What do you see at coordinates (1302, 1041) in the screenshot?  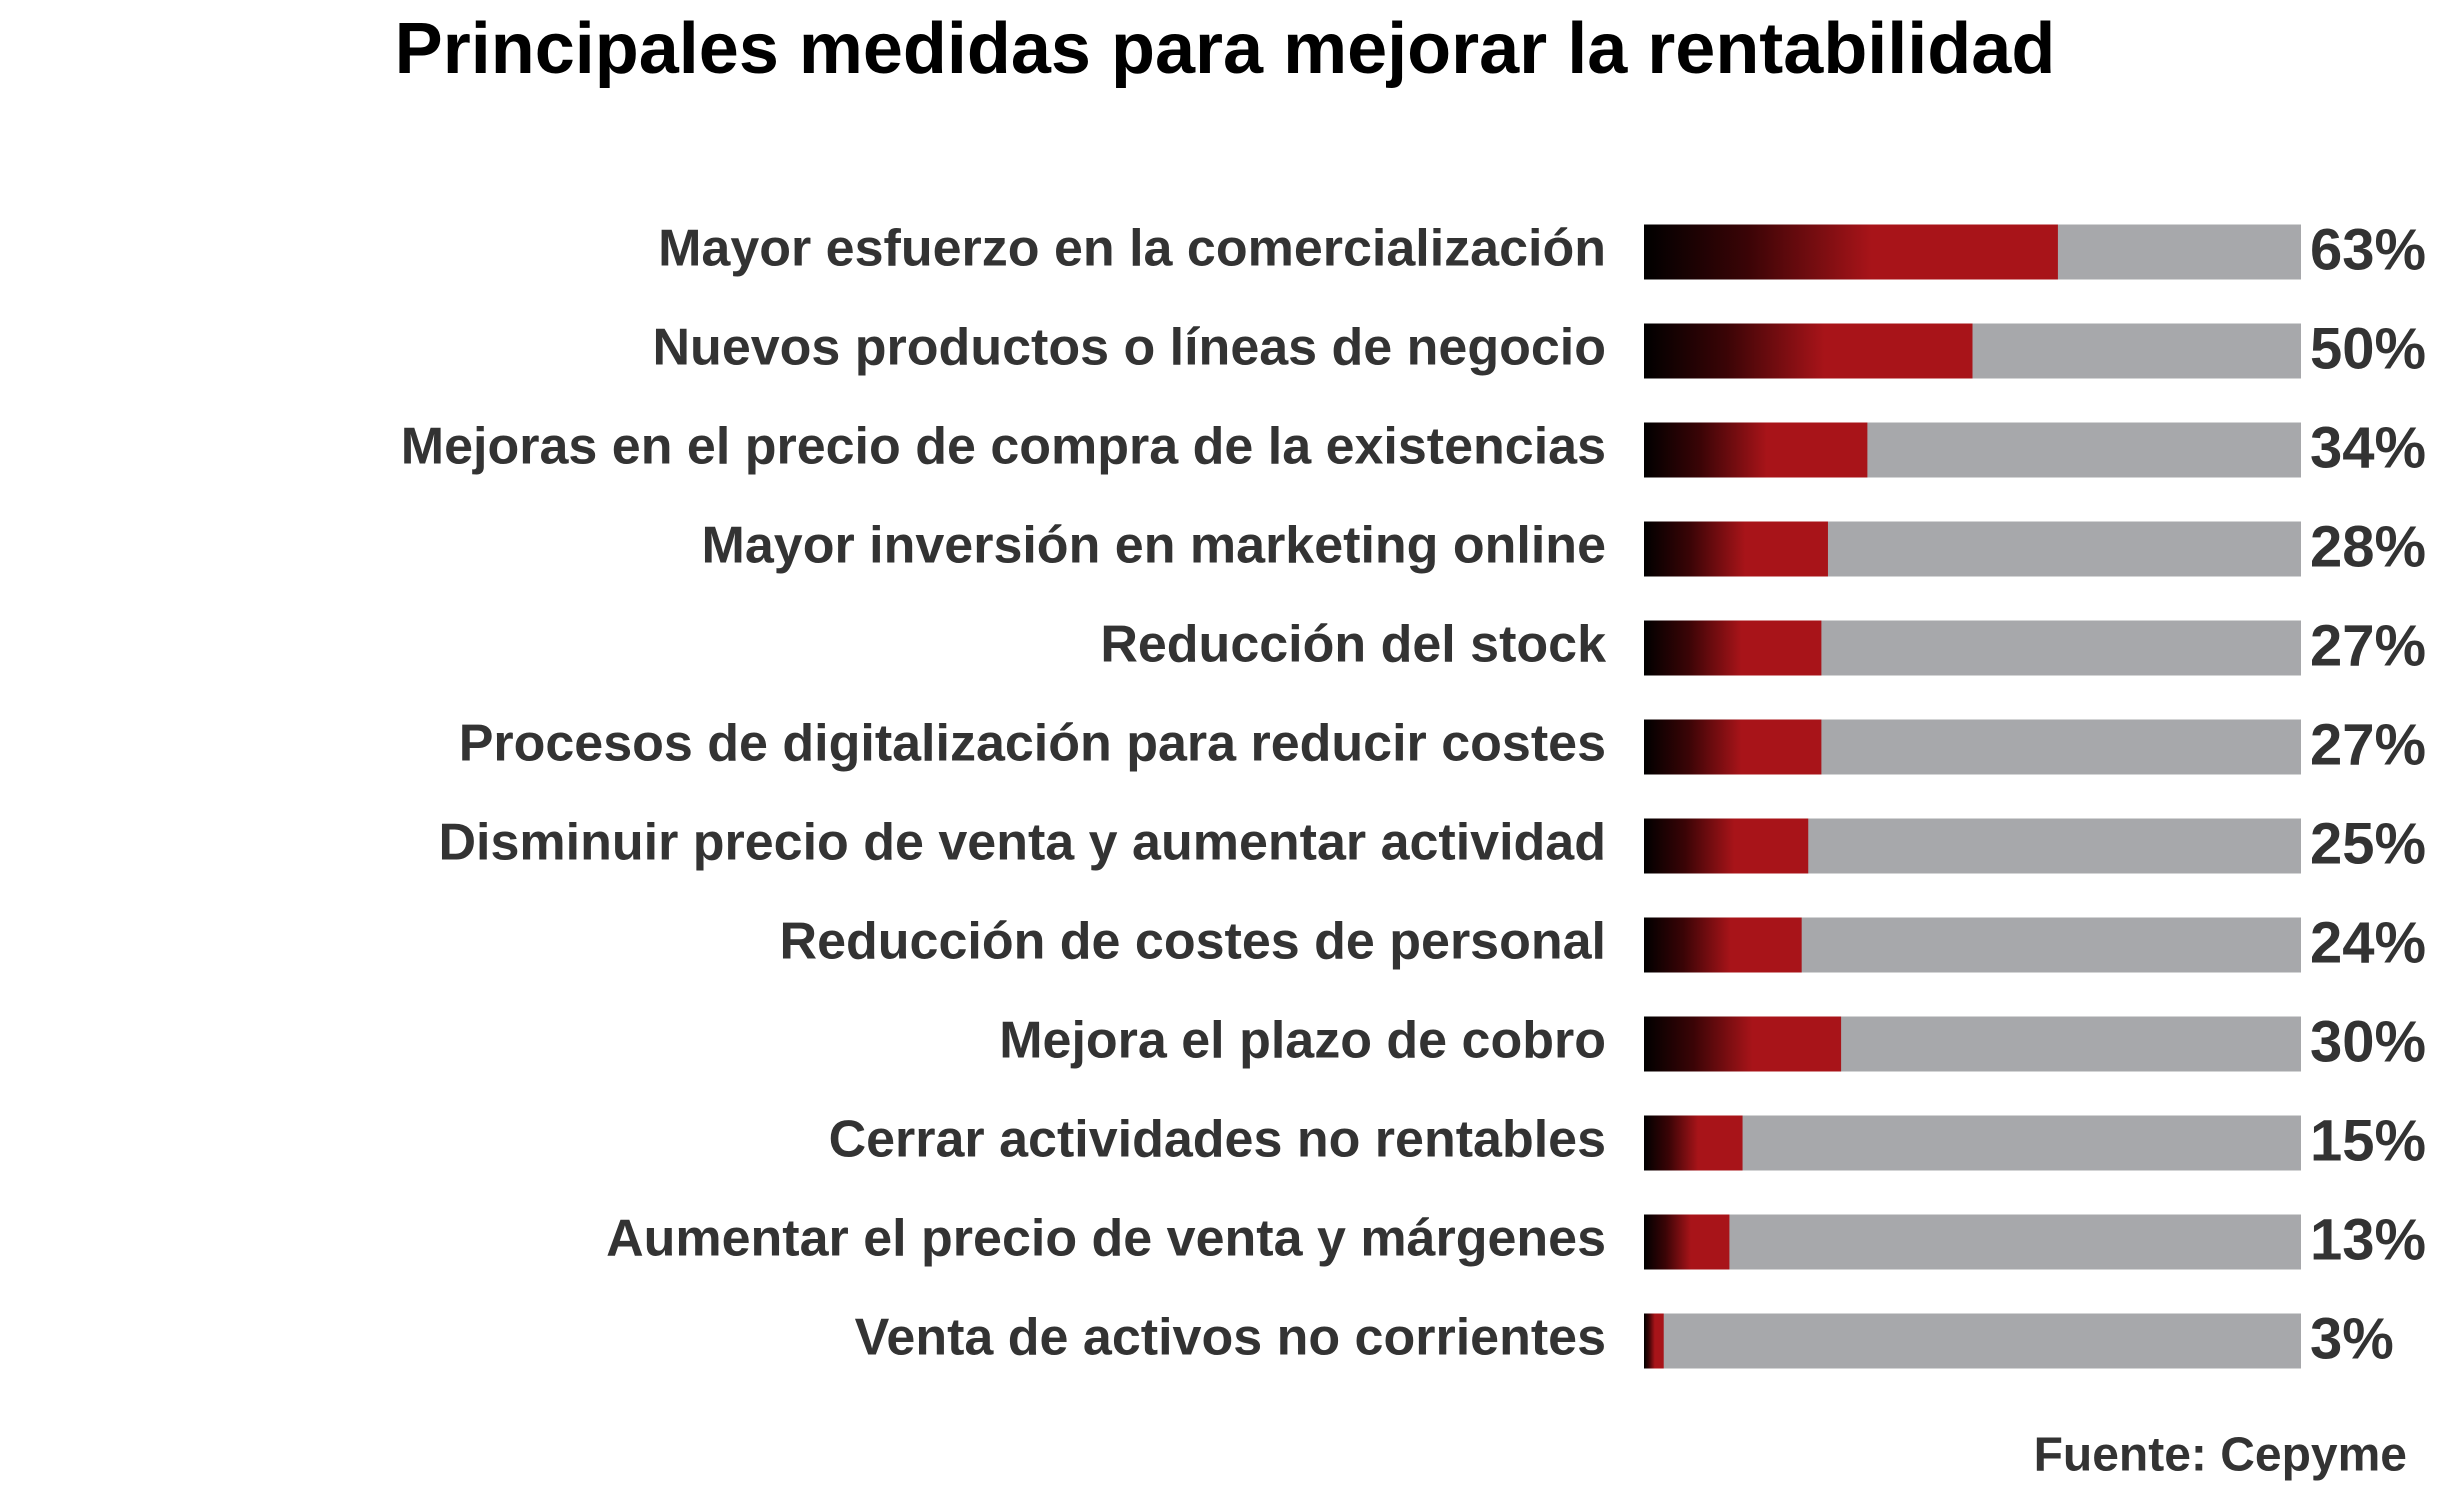 I see `category-label: Mejora el plazo de cobro` at bounding box center [1302, 1041].